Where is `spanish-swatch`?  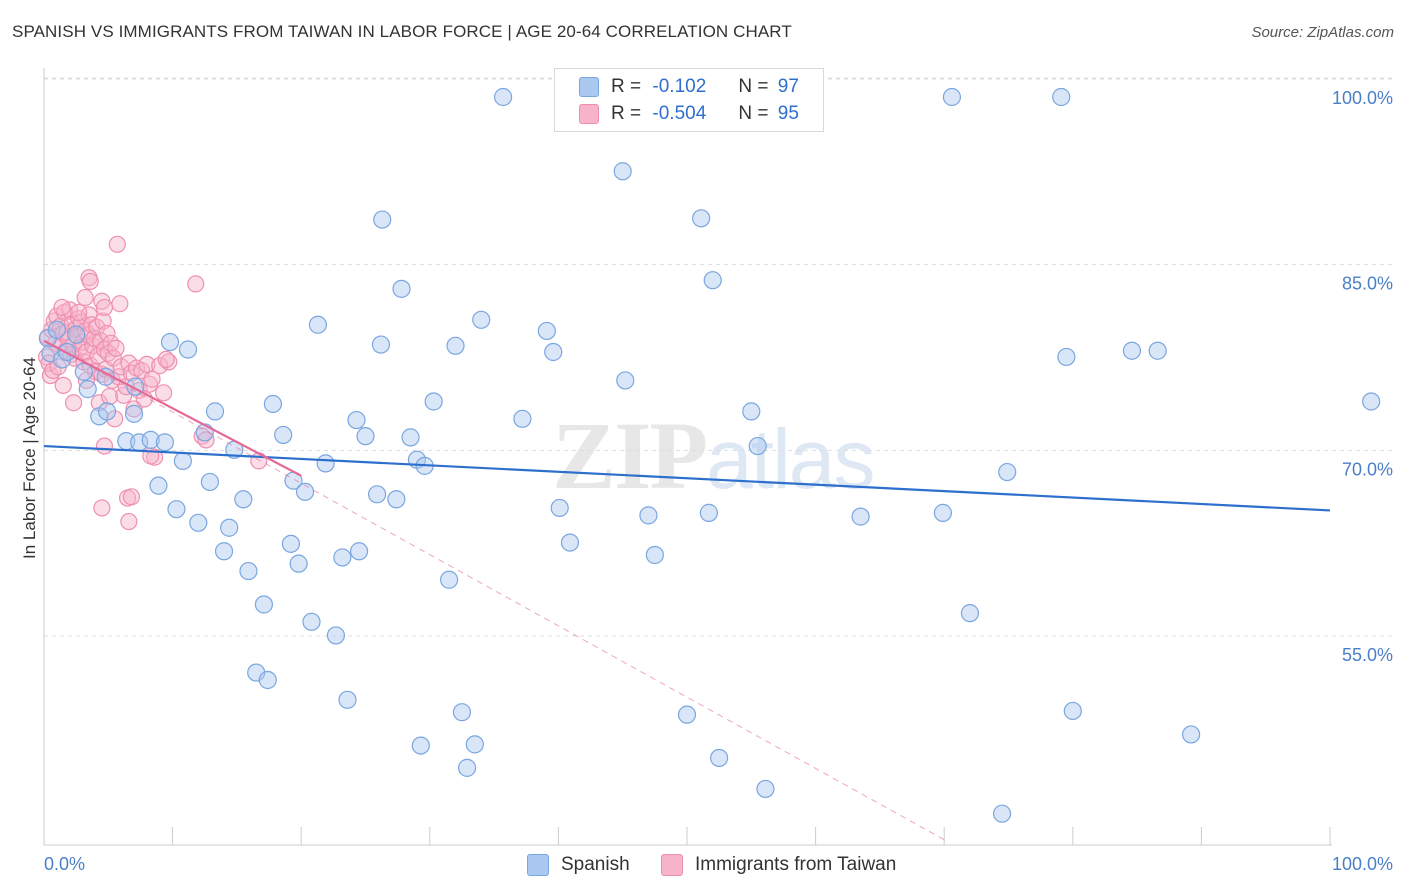
spanish-swatch is located at coordinates (589, 87).